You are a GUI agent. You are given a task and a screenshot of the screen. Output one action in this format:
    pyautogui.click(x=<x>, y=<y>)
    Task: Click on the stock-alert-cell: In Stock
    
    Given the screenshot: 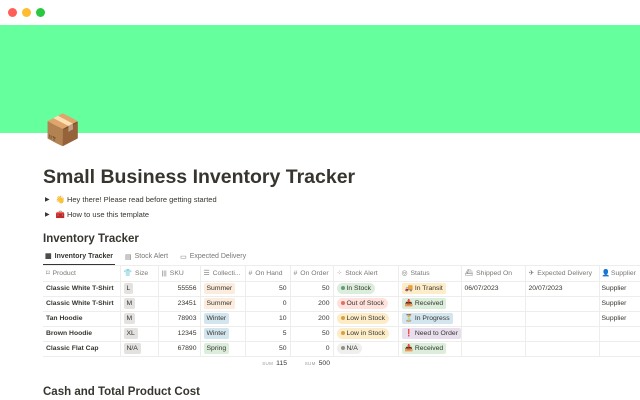 What is the action you would take?
    pyautogui.click(x=366, y=289)
    